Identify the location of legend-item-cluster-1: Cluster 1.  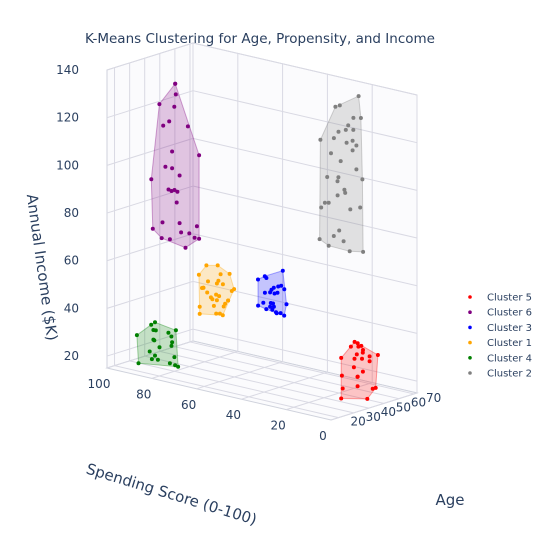
(500, 343).